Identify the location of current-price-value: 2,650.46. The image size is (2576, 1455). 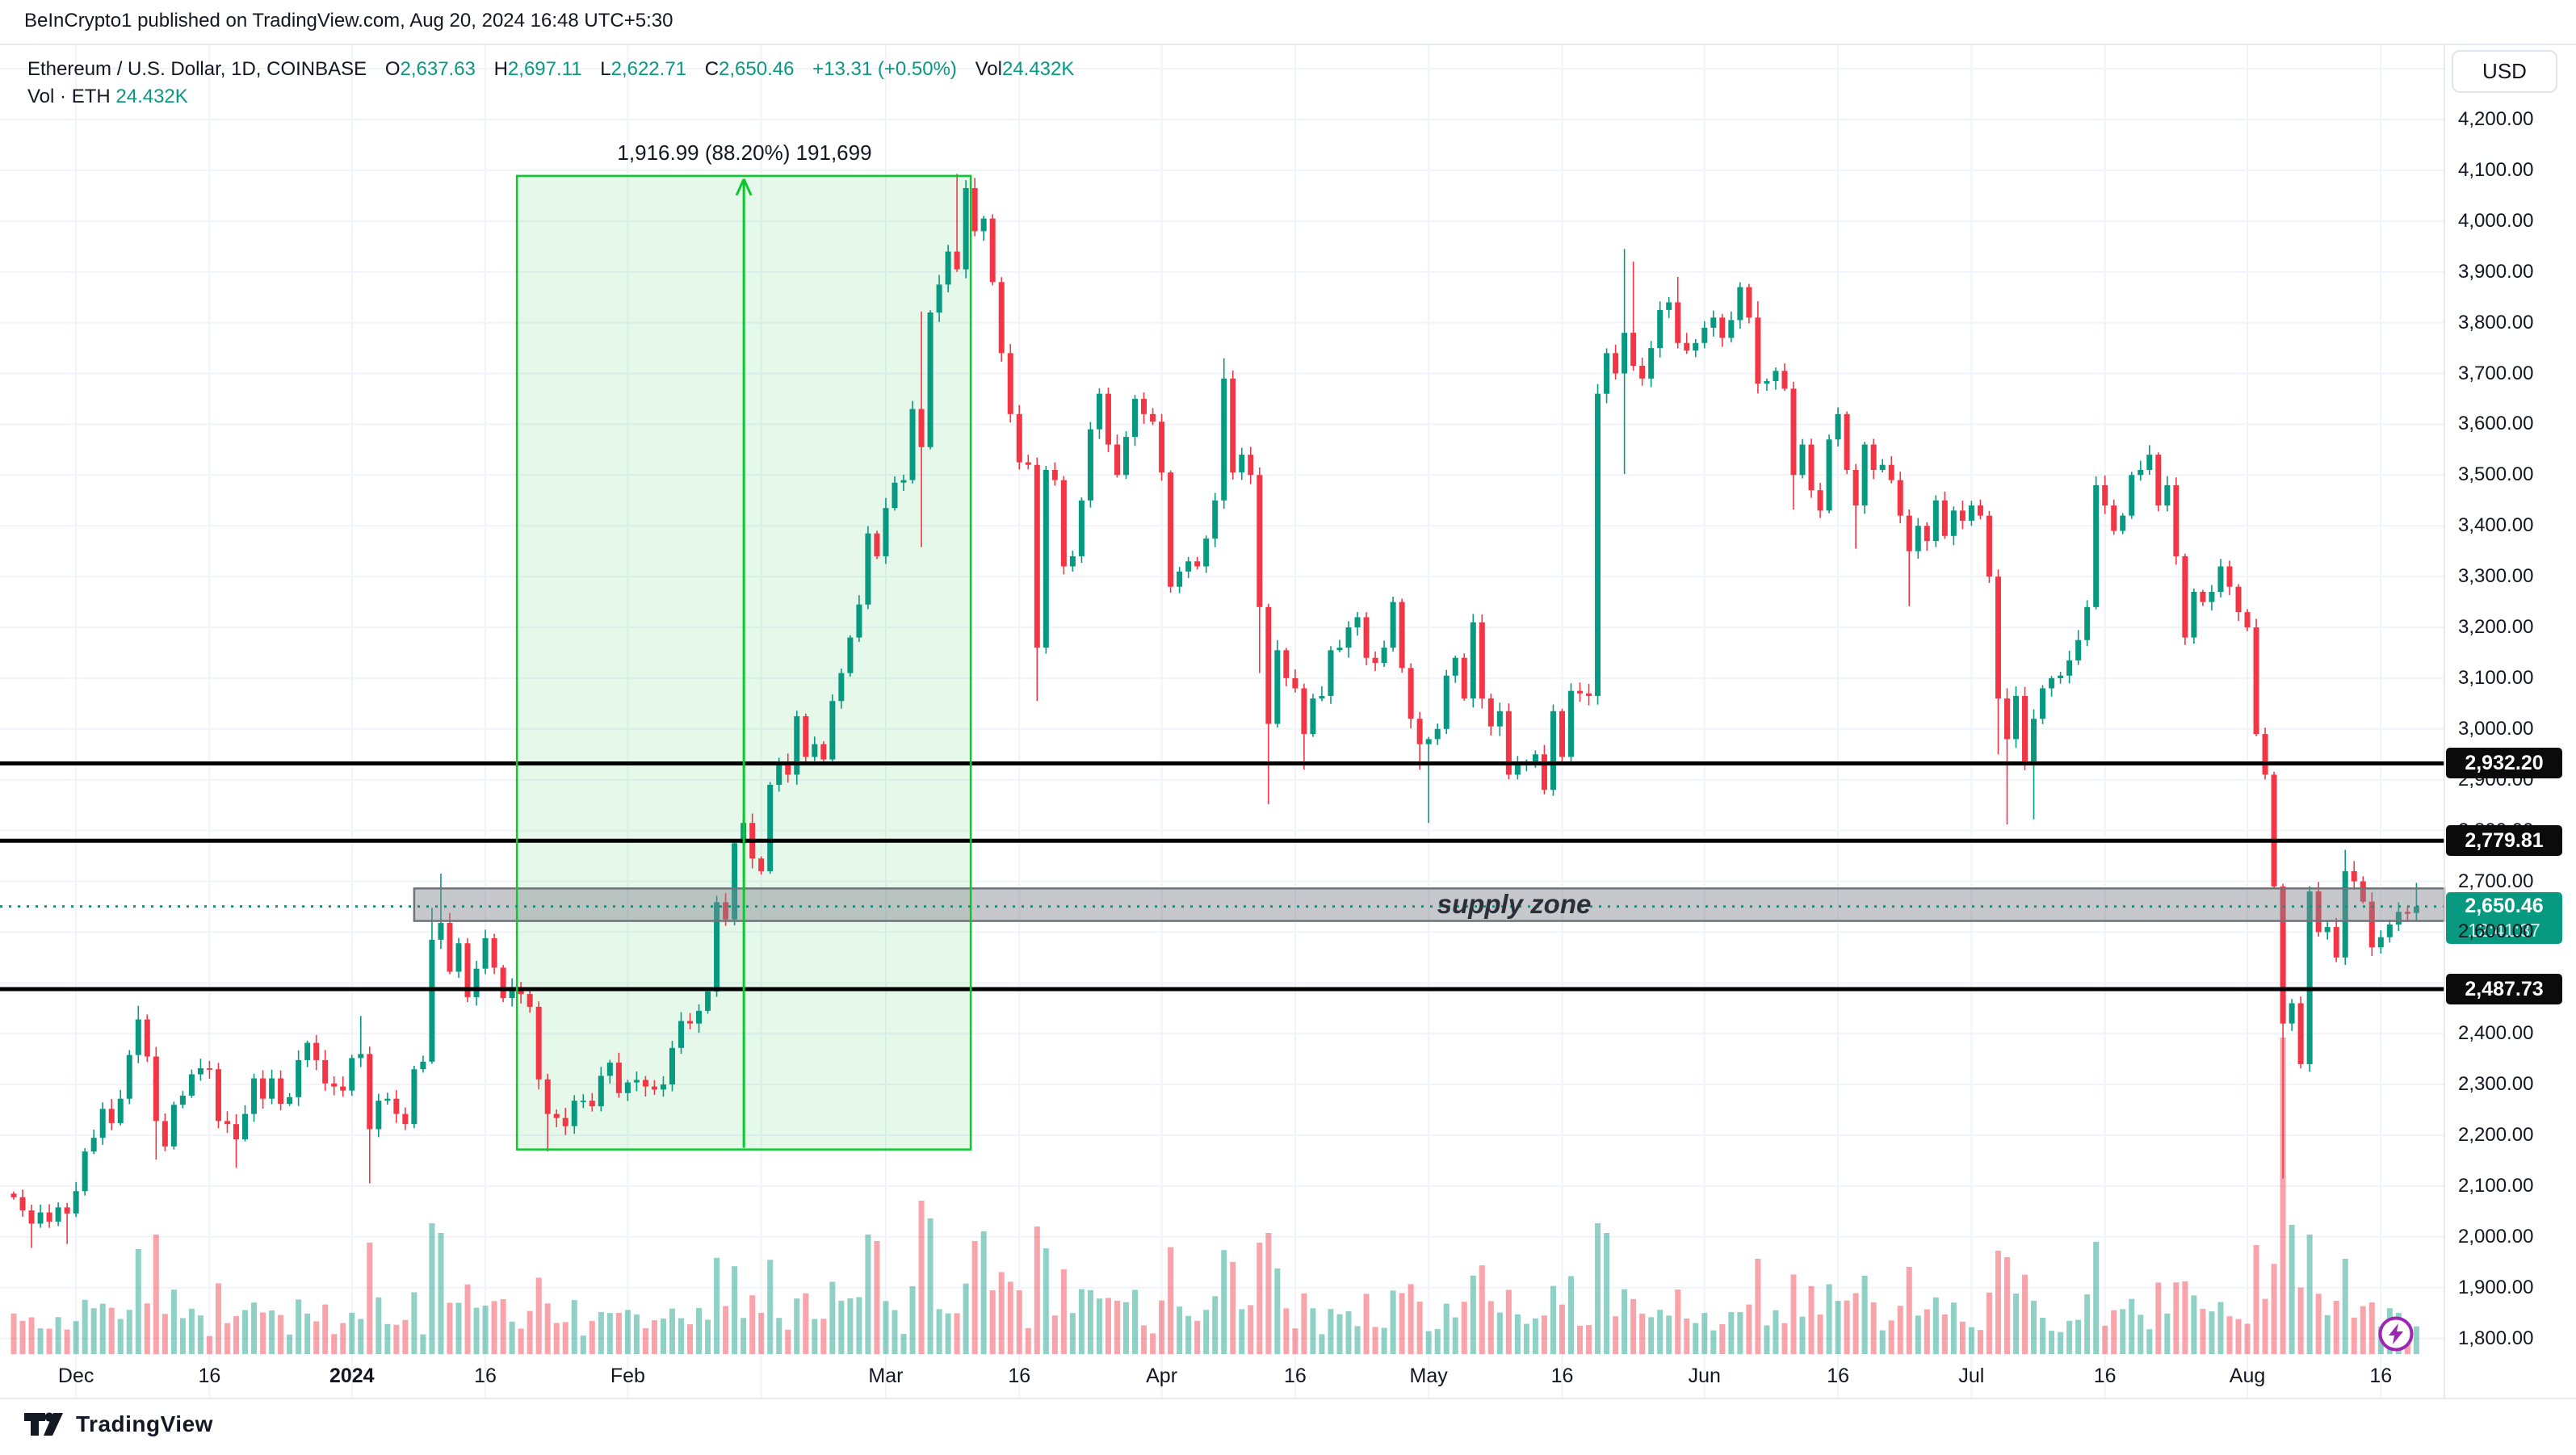
(2504, 905).